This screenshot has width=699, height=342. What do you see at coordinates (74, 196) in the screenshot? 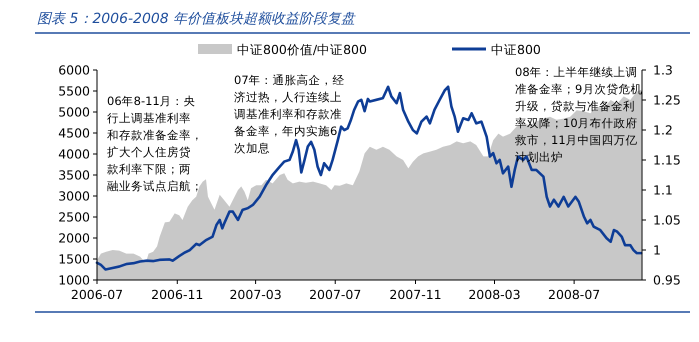
I see `y-tick-label: 3000` at bounding box center [74, 196].